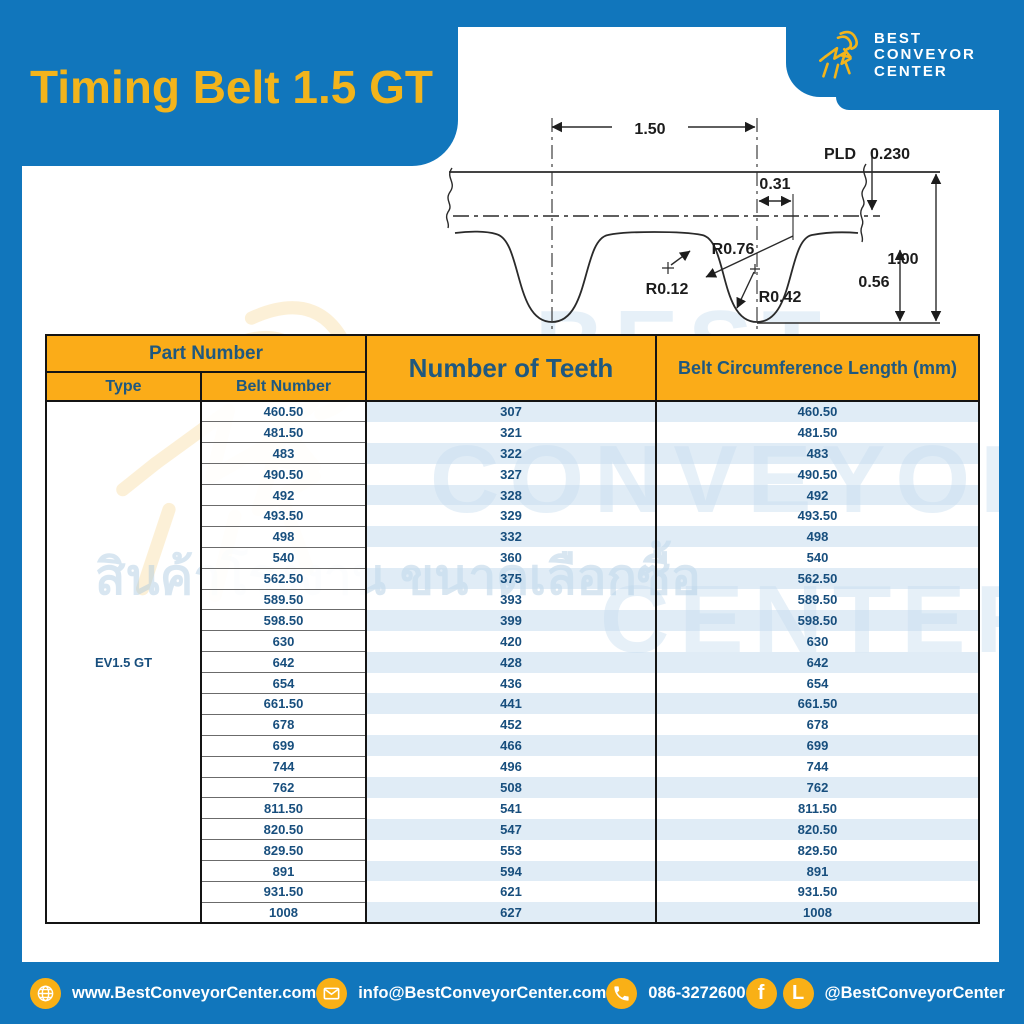  Describe the element at coordinates (667, 289) in the screenshot. I see `dim-radius-tip: R0.12` at that location.